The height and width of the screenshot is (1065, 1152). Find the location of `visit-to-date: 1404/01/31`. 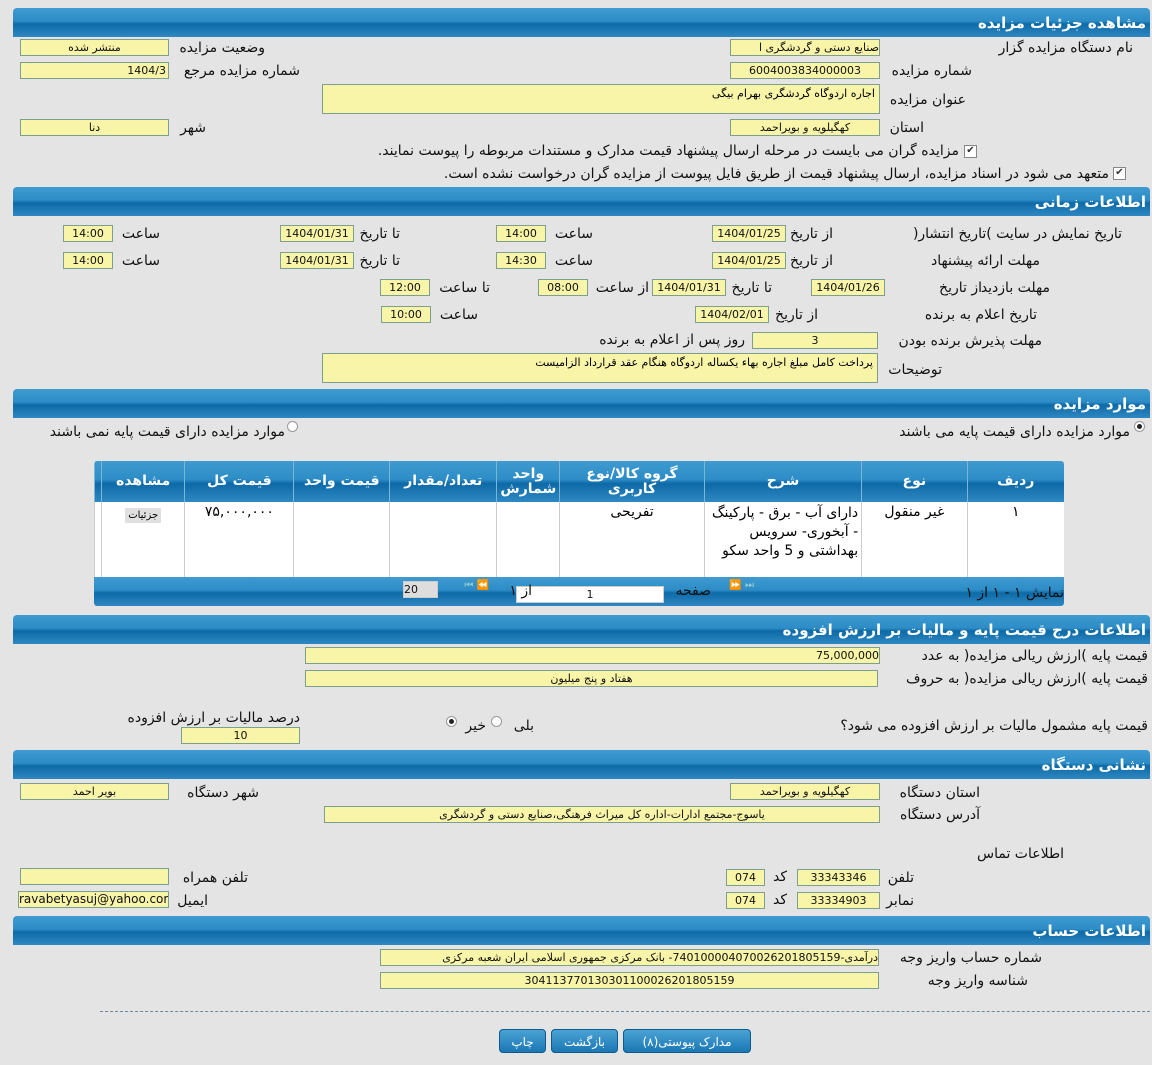

visit-to-date: 1404/01/31 is located at coordinates (689, 287).